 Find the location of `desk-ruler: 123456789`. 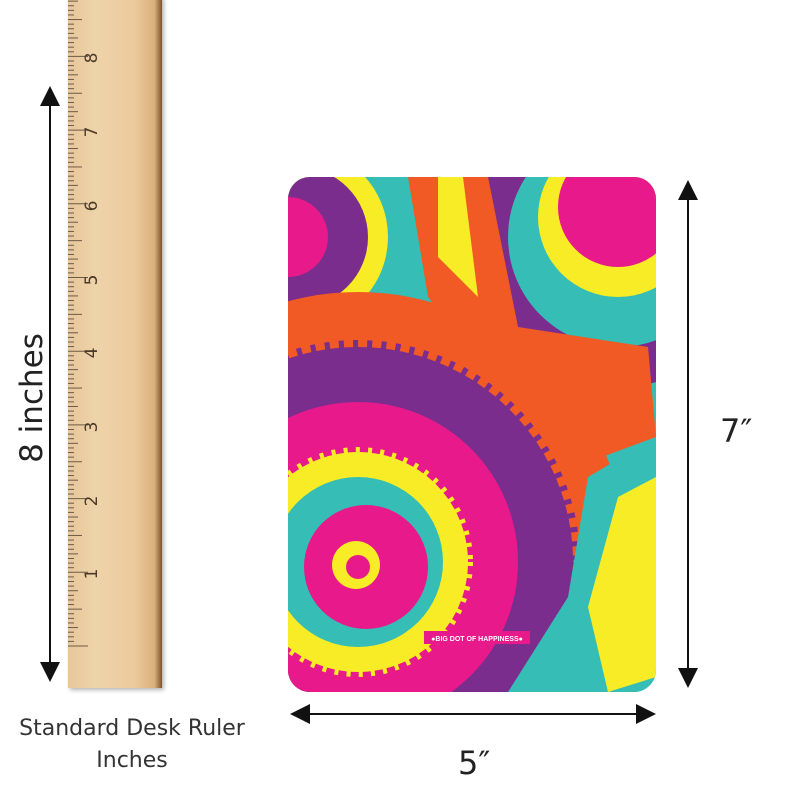

desk-ruler: 123456789 is located at coordinates (115, 344).